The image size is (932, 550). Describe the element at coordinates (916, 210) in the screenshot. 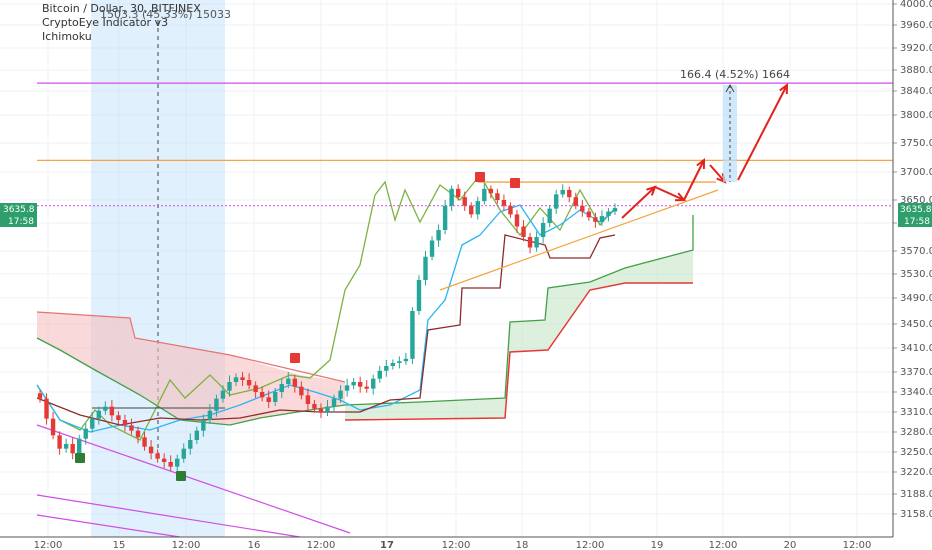

I see `last-price-right: 3635.8` at that location.